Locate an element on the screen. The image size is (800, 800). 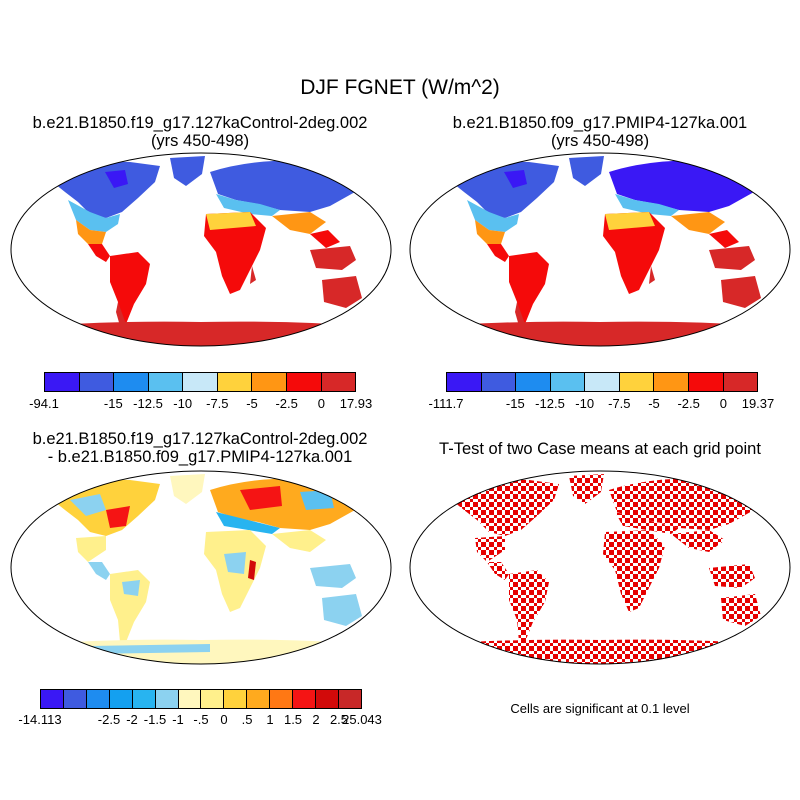
colorbar-tick-label: -2 is located at coordinates (132, 719).